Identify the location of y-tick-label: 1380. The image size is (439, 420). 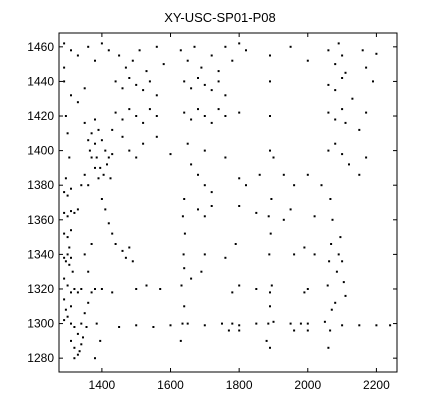
(40, 185).